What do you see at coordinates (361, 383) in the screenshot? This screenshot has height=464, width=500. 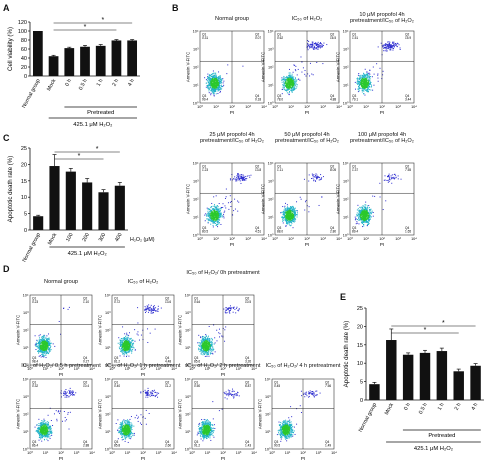 I see `y-tick-label: 5` at bounding box center [361, 383].